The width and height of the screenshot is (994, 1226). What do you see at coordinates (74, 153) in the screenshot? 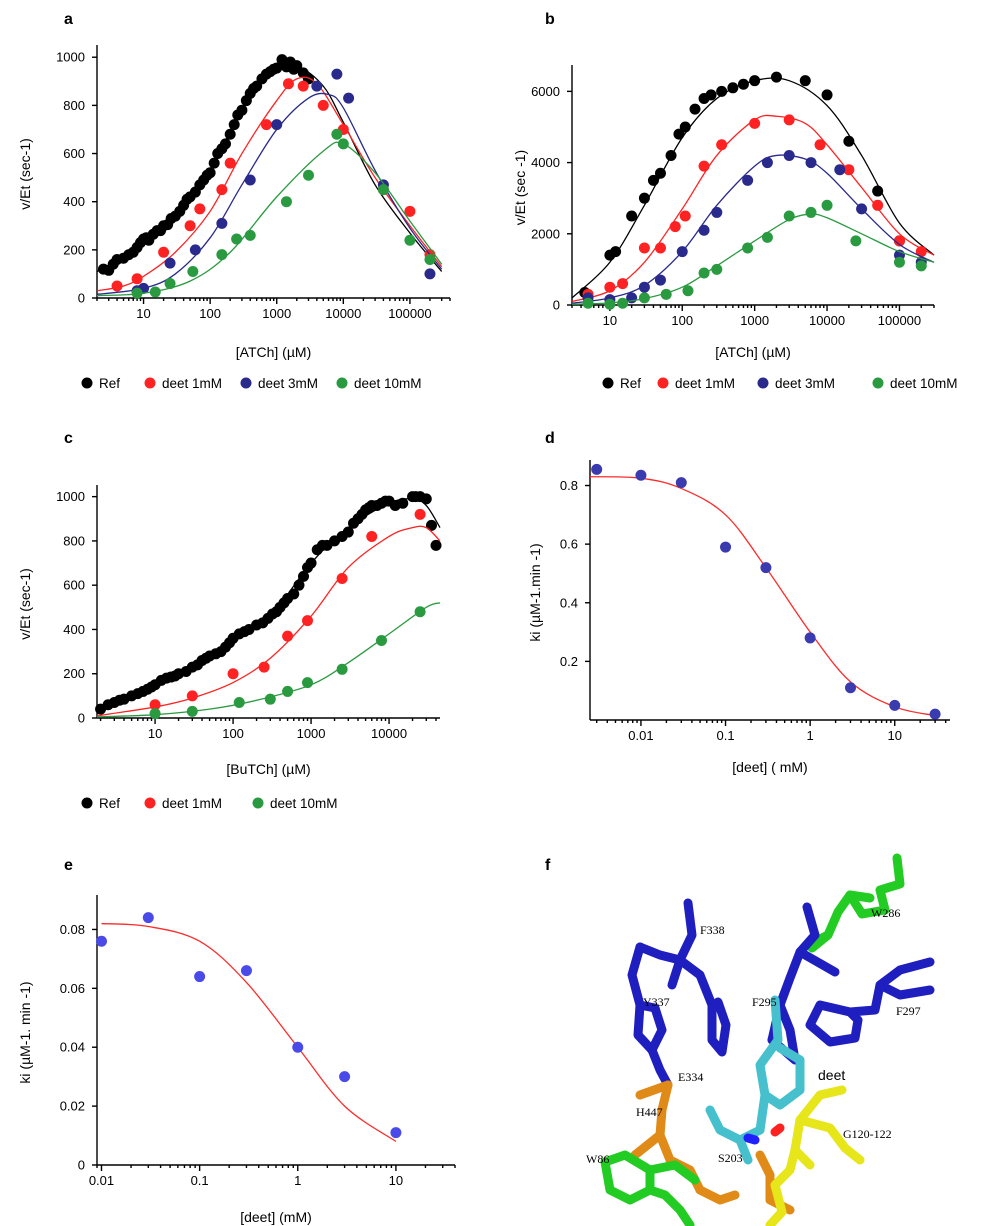
I see `y-tick-label-a: 600` at bounding box center [74, 153].